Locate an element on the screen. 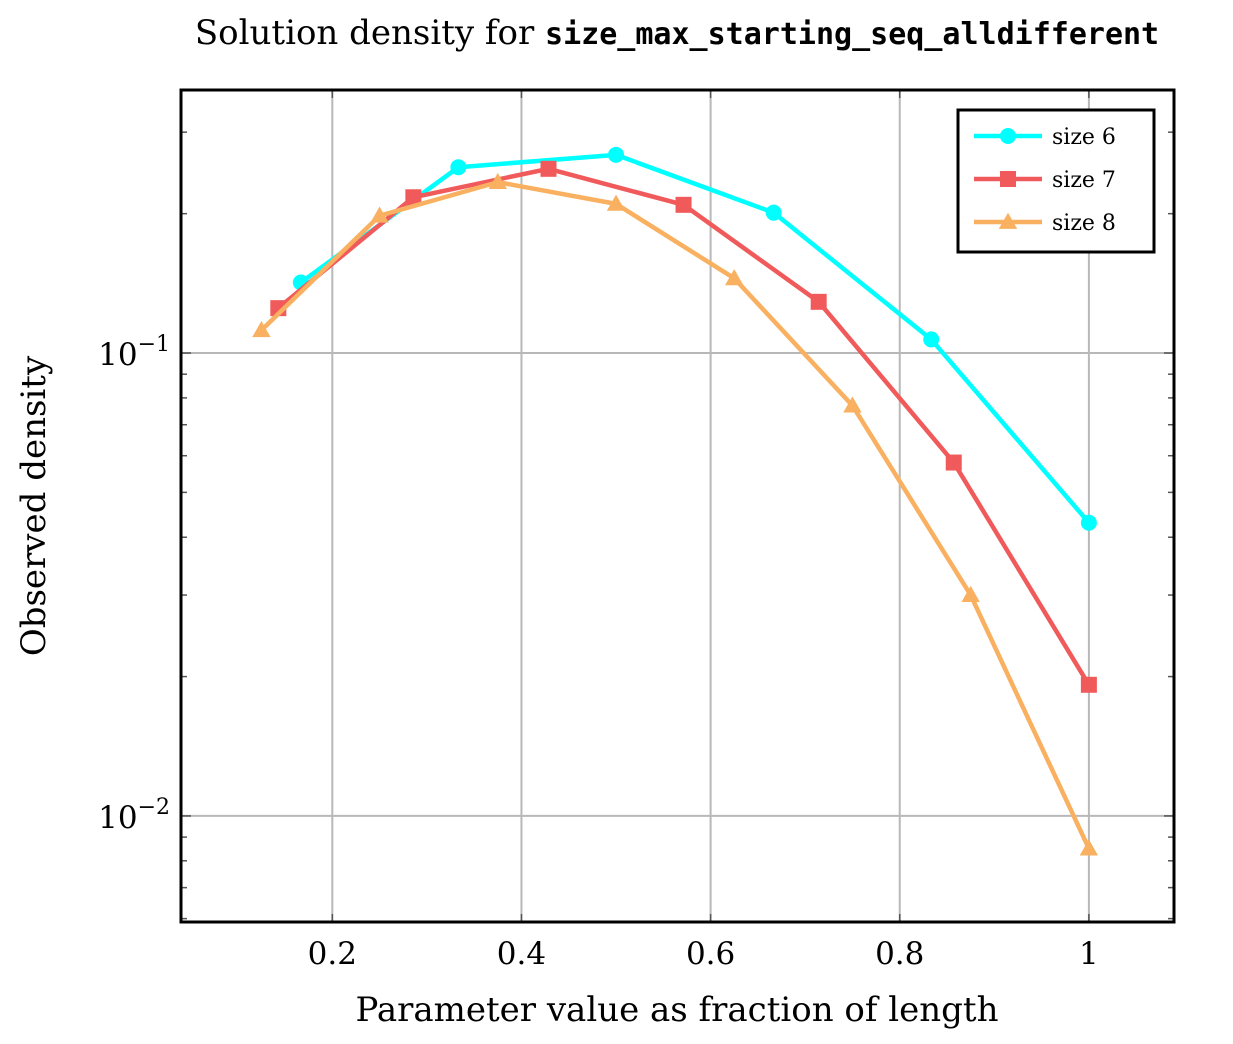  x-tick-label: 1 is located at coordinates (1089, 954).